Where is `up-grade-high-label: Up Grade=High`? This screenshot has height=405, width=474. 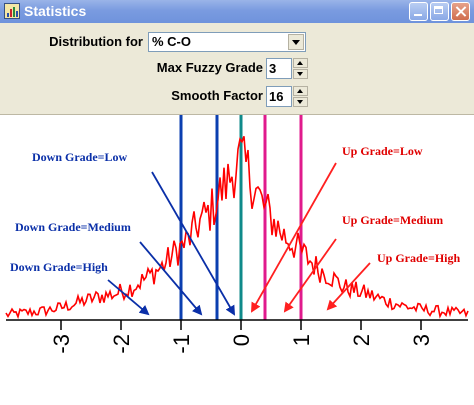
up-grade-high-label: Up Grade=High is located at coordinates (419, 258).